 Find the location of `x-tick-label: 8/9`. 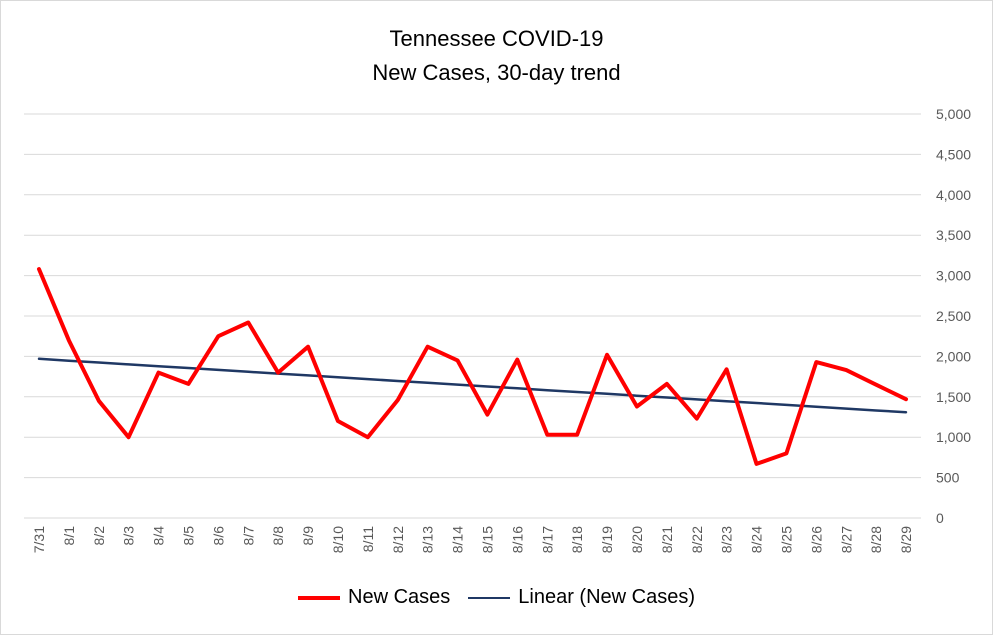

x-tick-label: 8/9 is located at coordinates (308, 536).